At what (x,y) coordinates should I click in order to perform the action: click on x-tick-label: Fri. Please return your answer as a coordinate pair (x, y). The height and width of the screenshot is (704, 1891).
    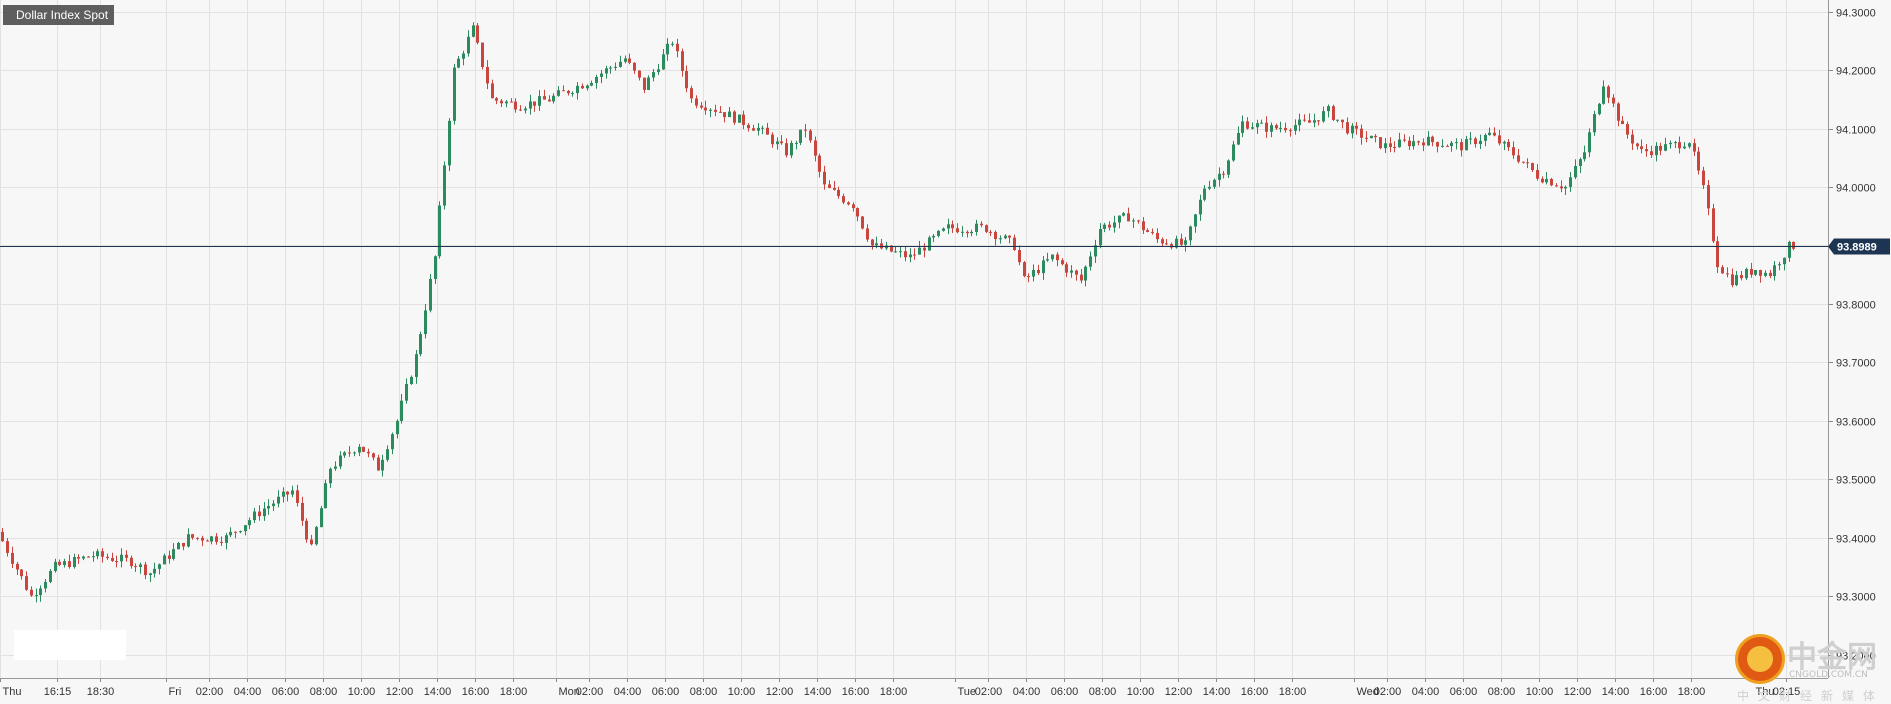
    Looking at the image, I should click on (175, 692).